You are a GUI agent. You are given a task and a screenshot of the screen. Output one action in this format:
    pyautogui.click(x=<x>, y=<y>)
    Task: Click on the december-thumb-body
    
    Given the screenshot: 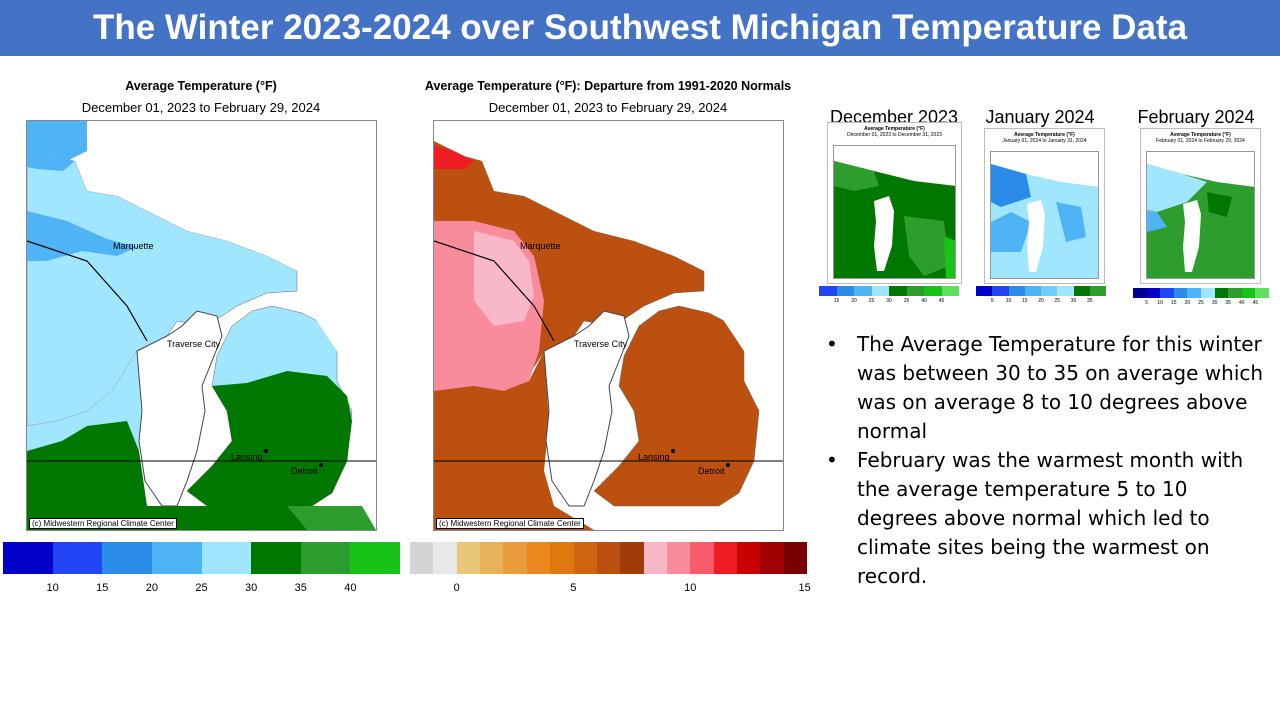 What is the action you would take?
    pyautogui.click(x=894, y=212)
    